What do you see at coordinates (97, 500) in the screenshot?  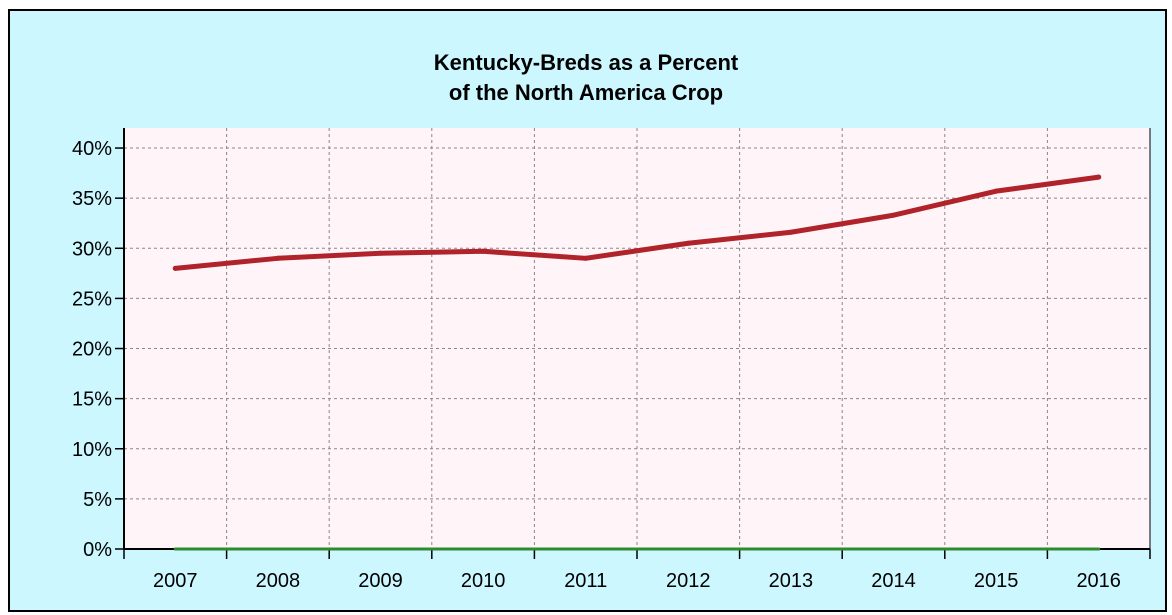 I see `y-tick-label: 5%` at bounding box center [97, 500].